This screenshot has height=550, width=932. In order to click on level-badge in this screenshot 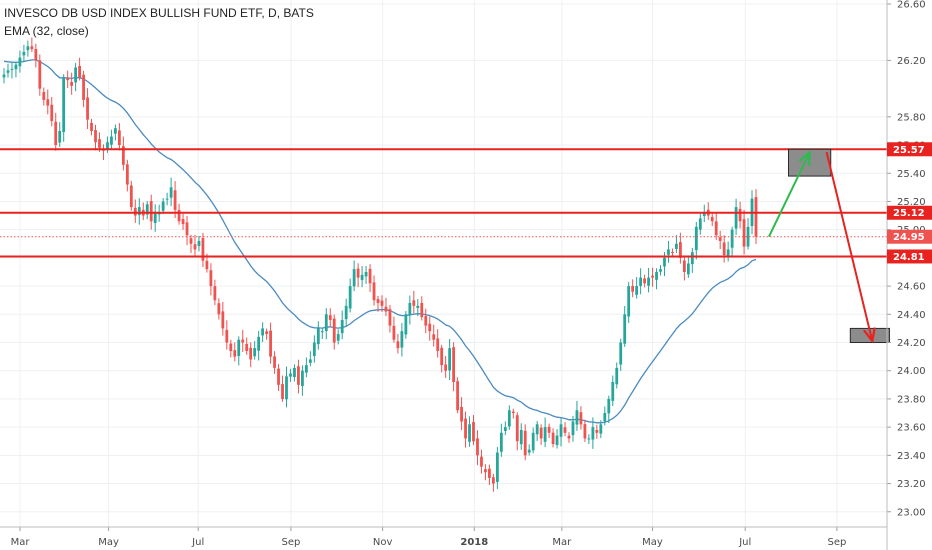, I will do `click(909, 149)`.